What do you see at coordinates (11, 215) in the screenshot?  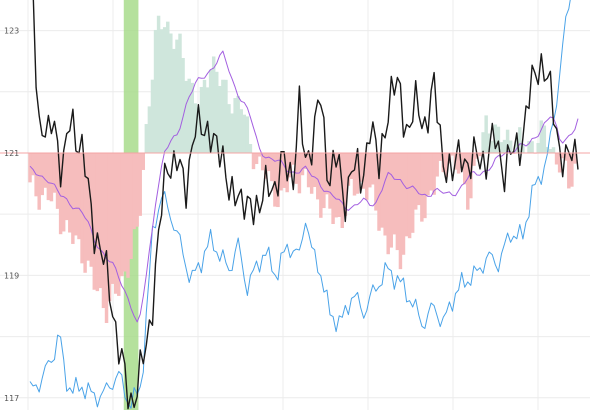 I see `y-axis-ticks: 123 121 119 117` at bounding box center [11, 215].